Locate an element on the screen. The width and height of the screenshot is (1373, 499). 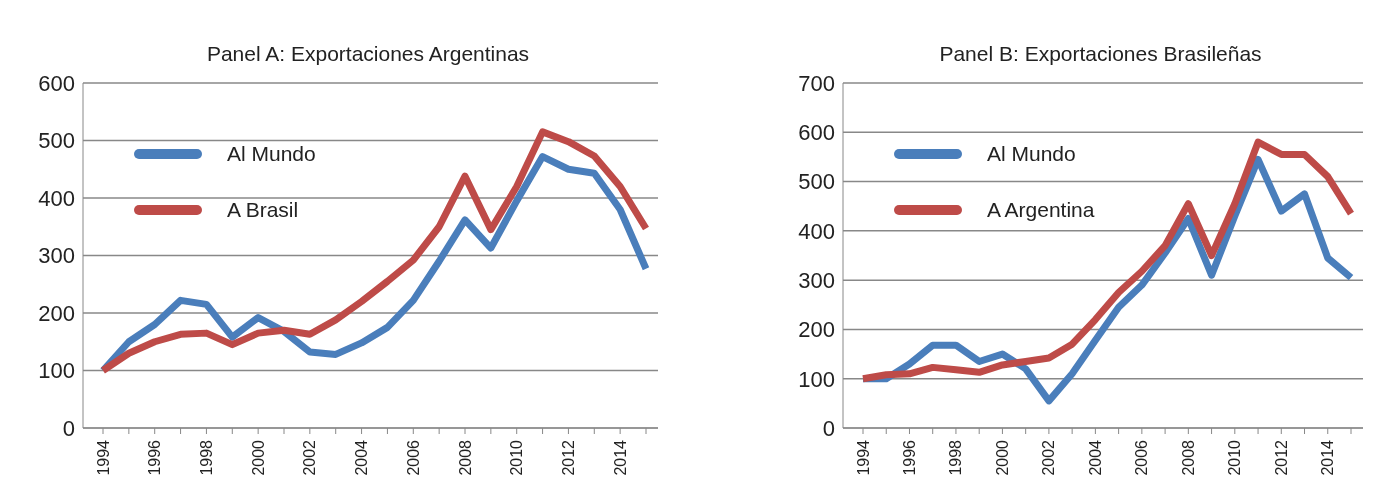
y-tick-label: 700 is located at coordinates (816, 83).